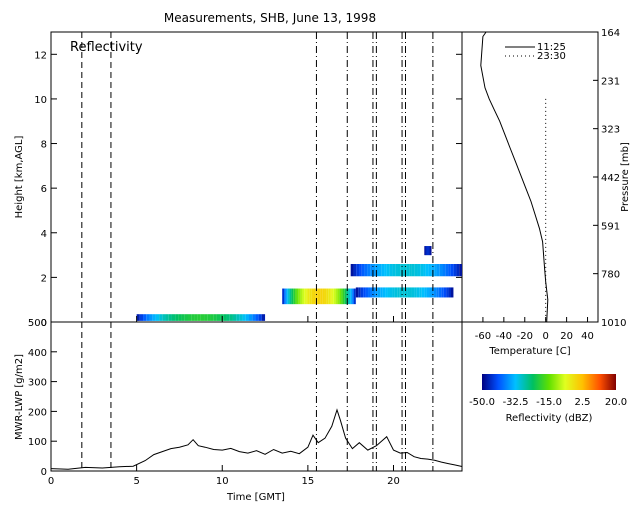 The width and height of the screenshot is (640, 512). I want to click on time-tick-label: 20, so click(393, 481).